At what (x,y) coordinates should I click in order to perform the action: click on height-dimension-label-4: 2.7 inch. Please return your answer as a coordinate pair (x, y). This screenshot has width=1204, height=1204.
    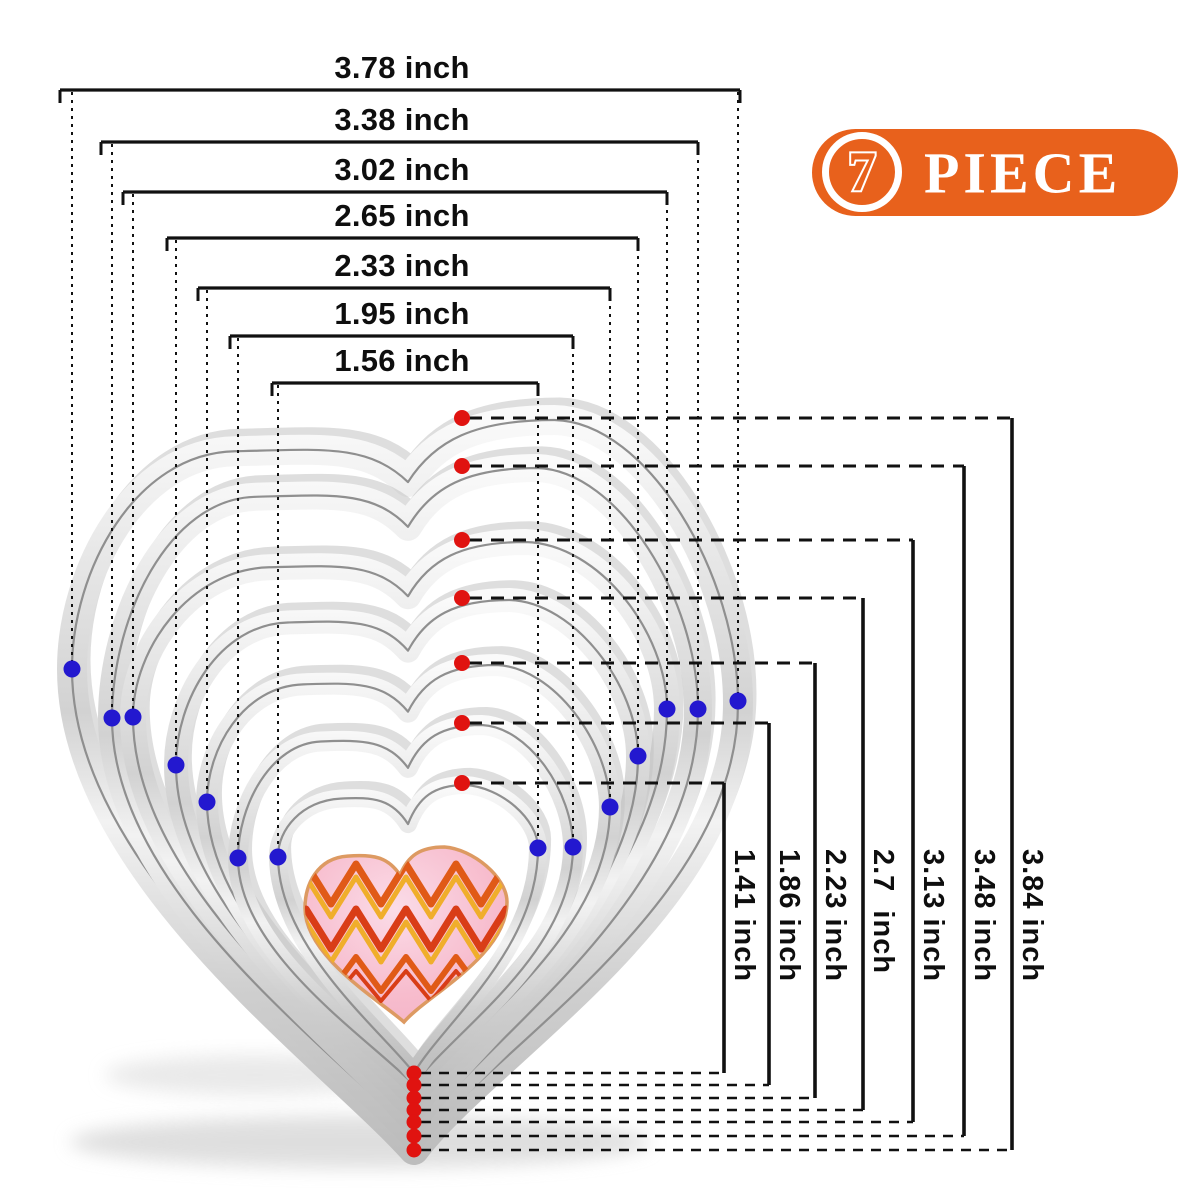
    Looking at the image, I should click on (883, 912).